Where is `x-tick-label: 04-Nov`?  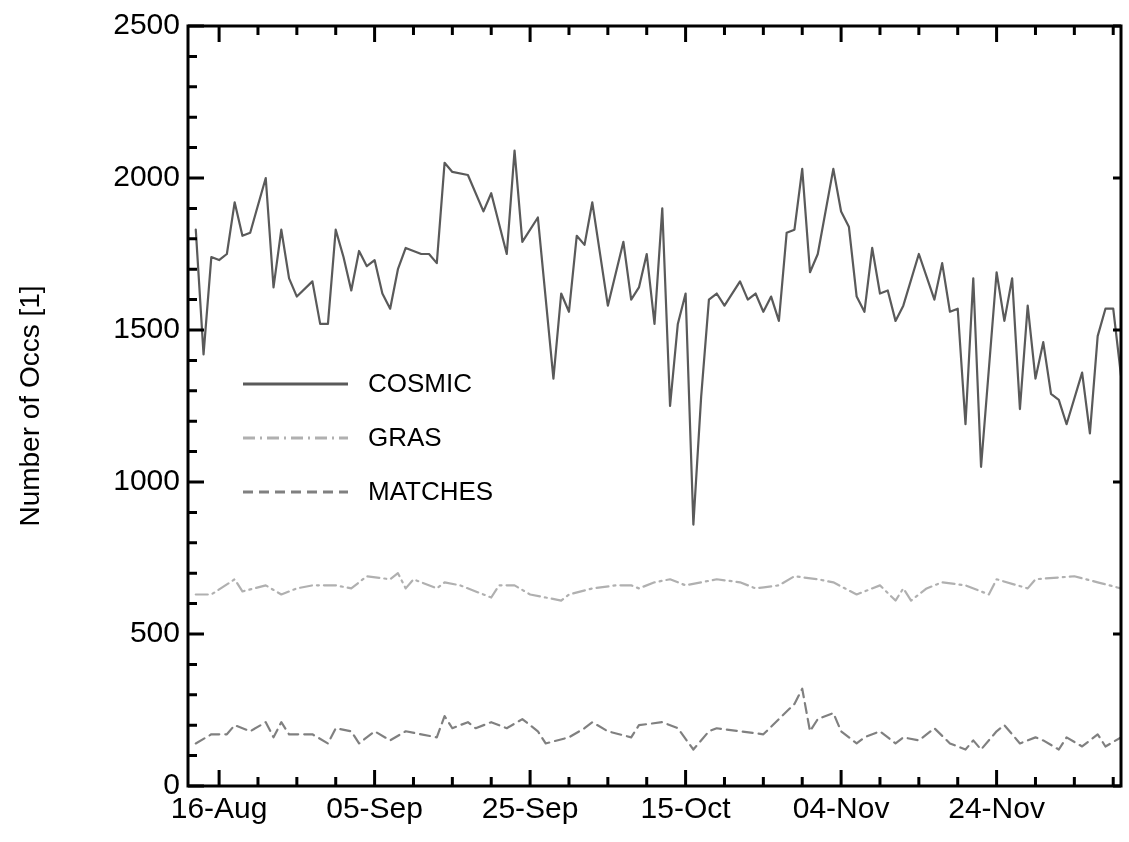 x-tick-label: 04-Nov is located at coordinates (841, 808).